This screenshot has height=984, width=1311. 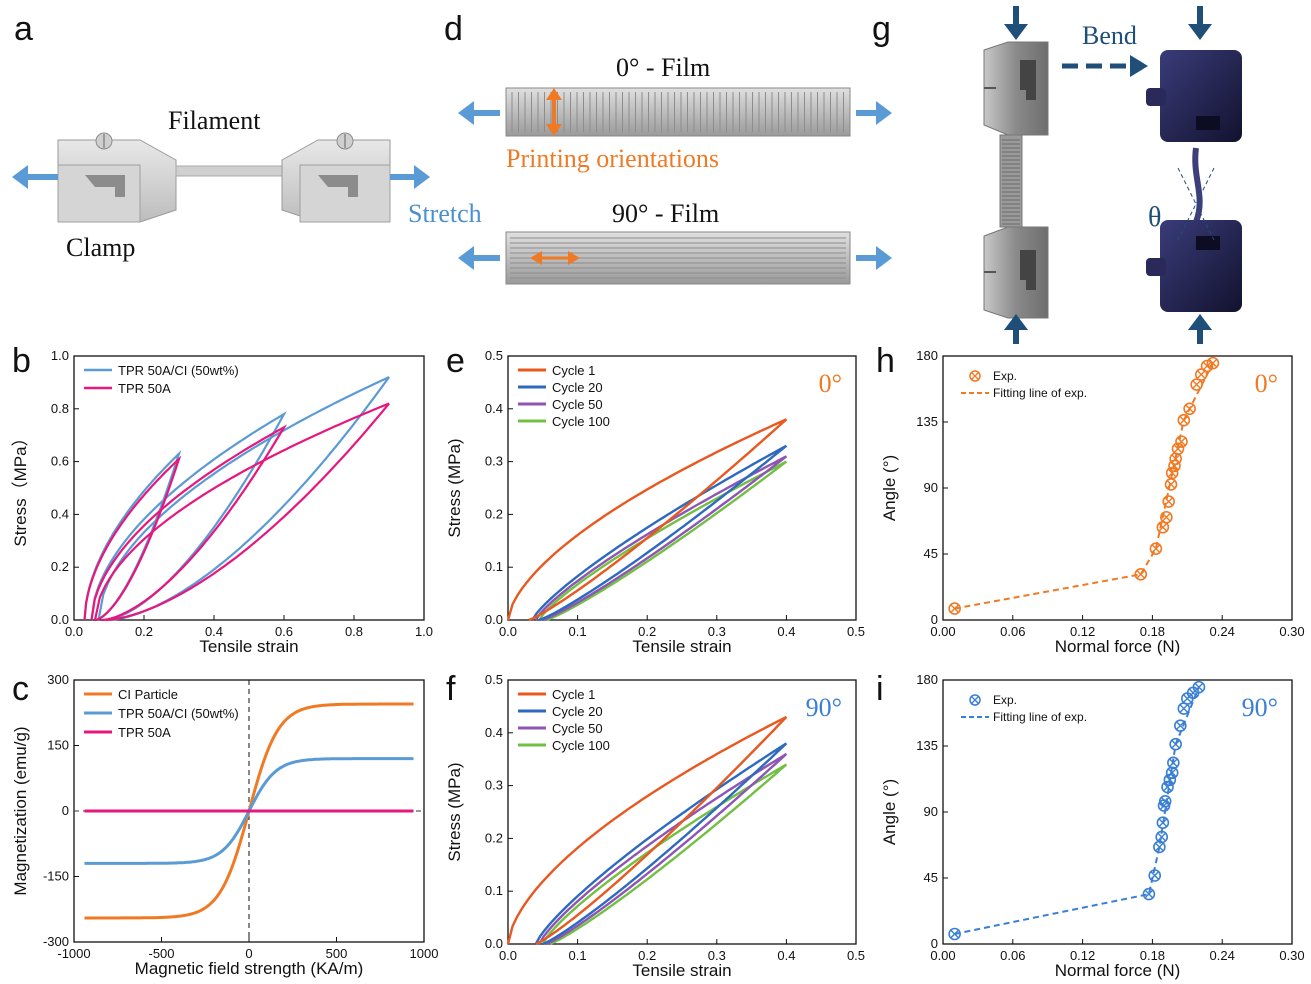 I want to click on y-tick-label: 0.5, so click(x=494, y=679).